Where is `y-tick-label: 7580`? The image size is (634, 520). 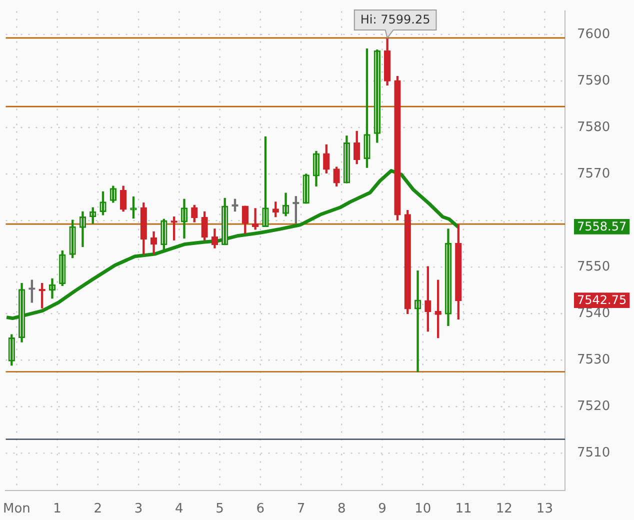
y-tick-label: 7580 is located at coordinates (593, 127).